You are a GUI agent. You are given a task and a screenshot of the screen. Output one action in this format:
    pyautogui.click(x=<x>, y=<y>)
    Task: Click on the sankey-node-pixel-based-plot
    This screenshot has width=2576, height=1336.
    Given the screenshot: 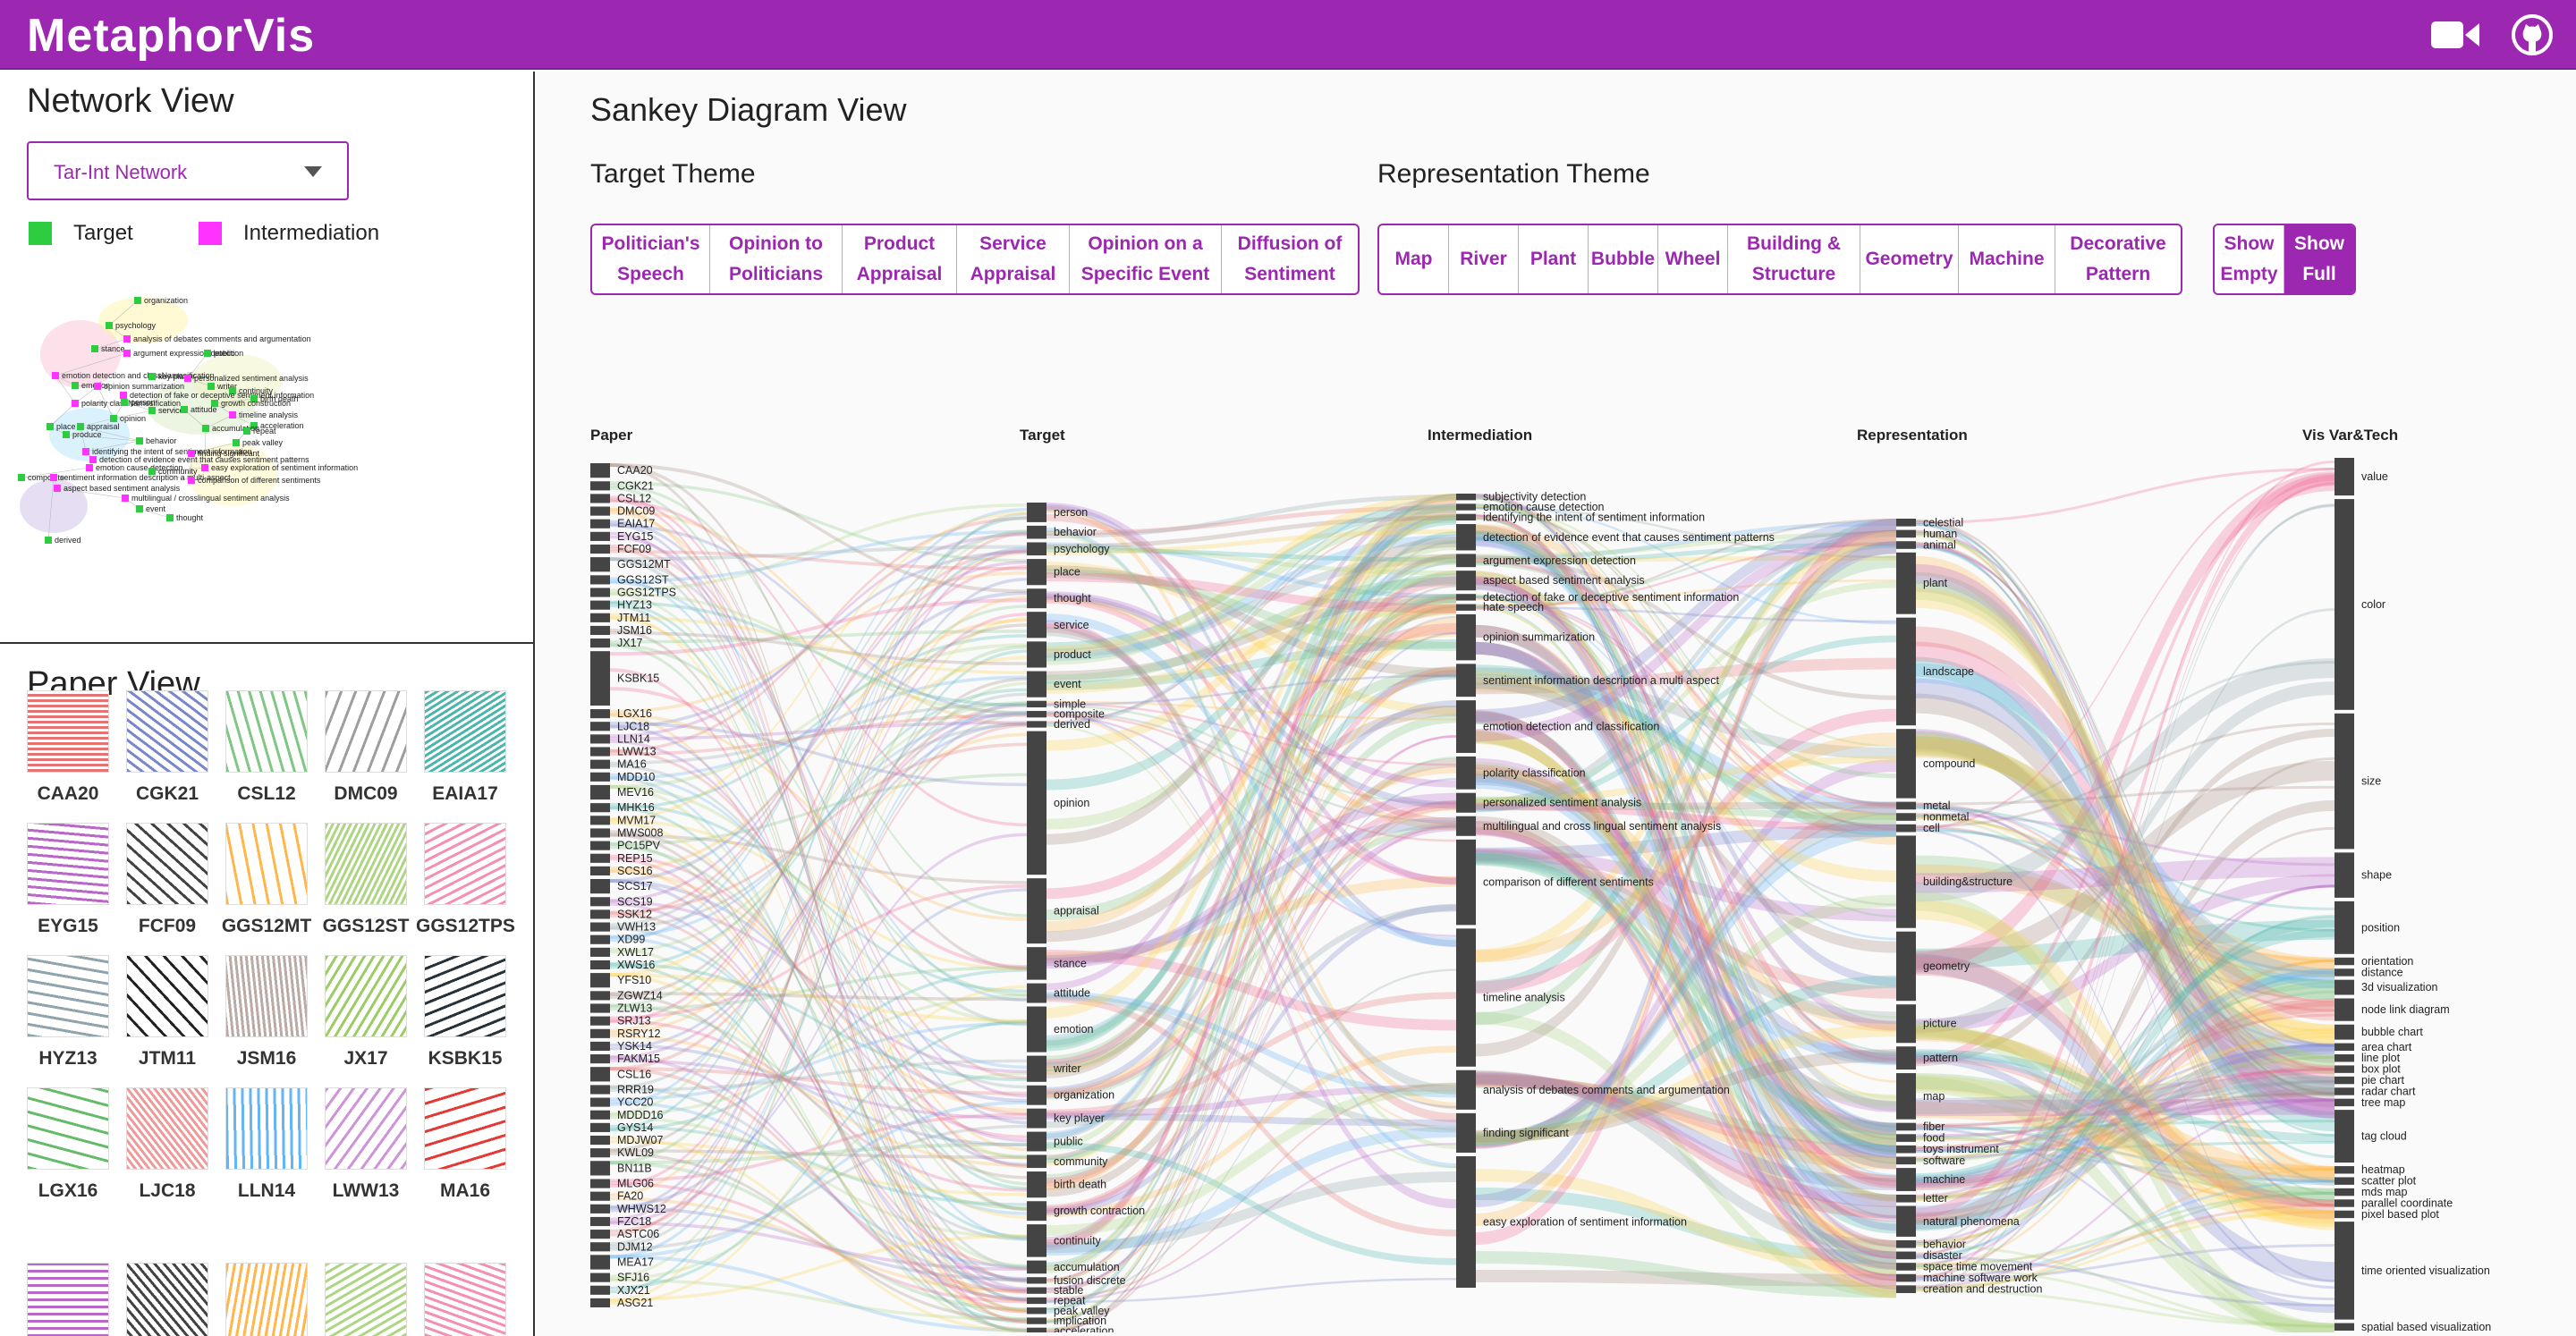 What is the action you would take?
    pyautogui.click(x=2344, y=1214)
    